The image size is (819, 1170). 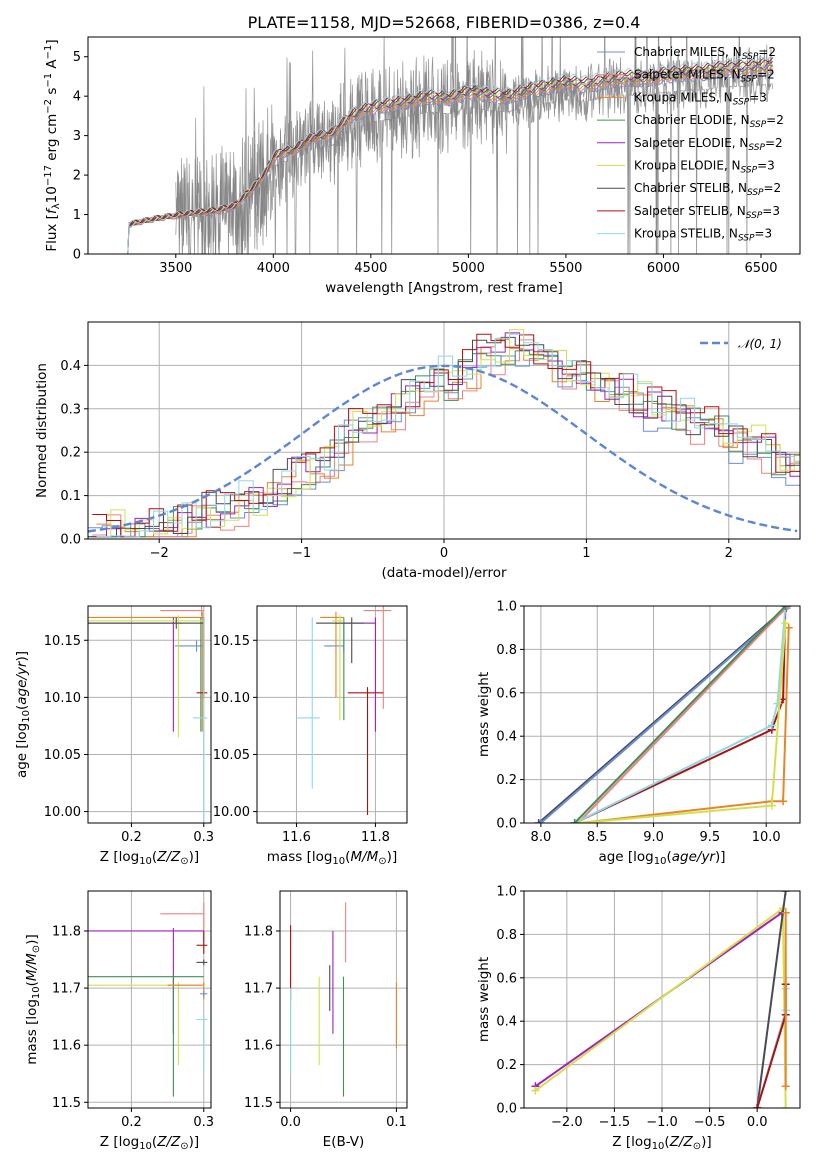 What do you see at coordinates (77, 136) in the screenshot?
I see `y-tick-label: 3` at bounding box center [77, 136].